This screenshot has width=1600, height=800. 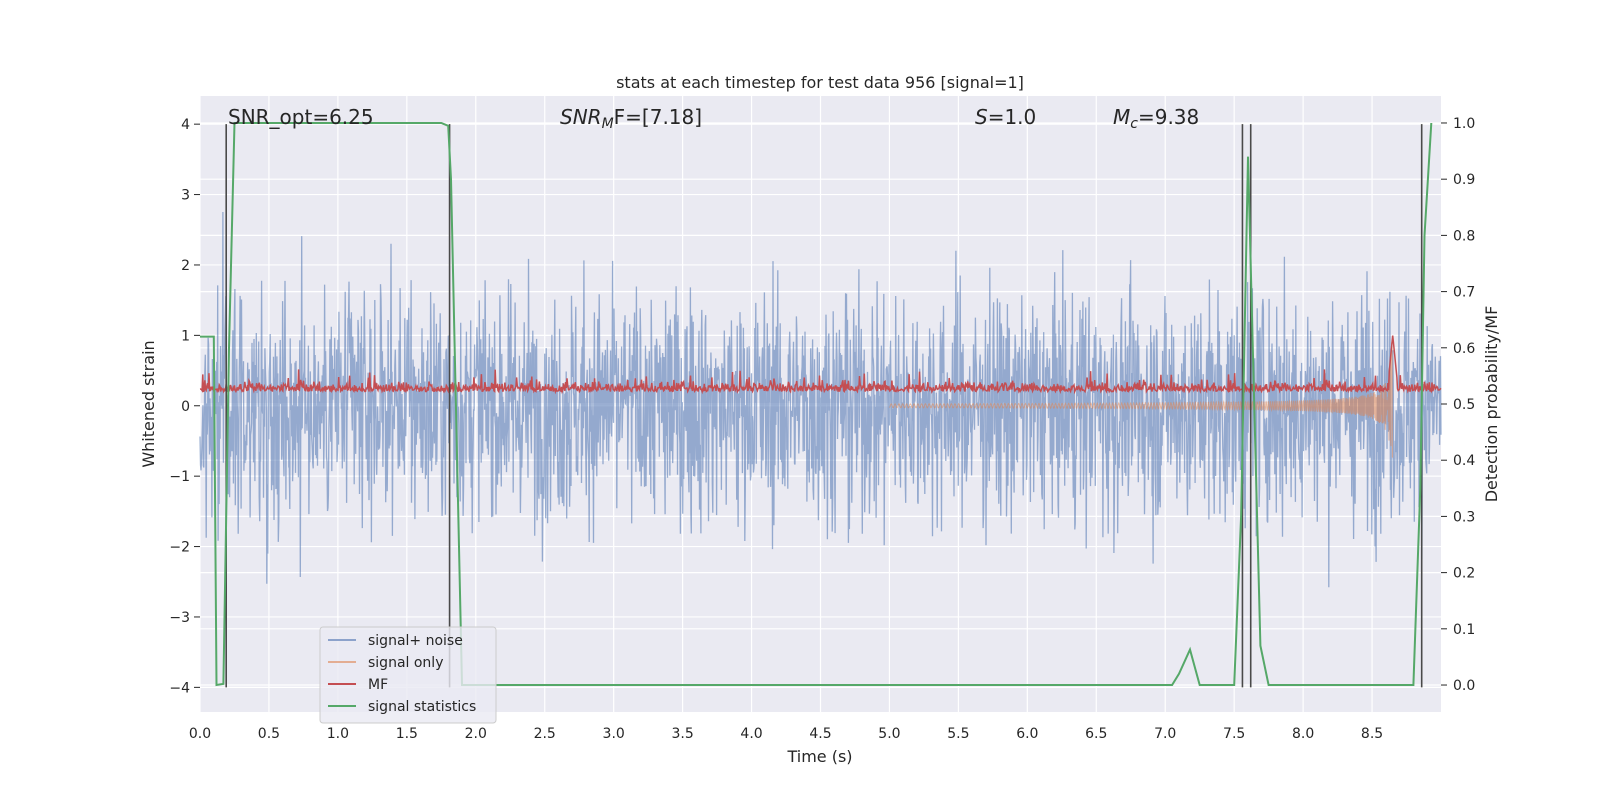 I want to click on annotation-mc-rest: =9.38, so click(x=1168, y=117).